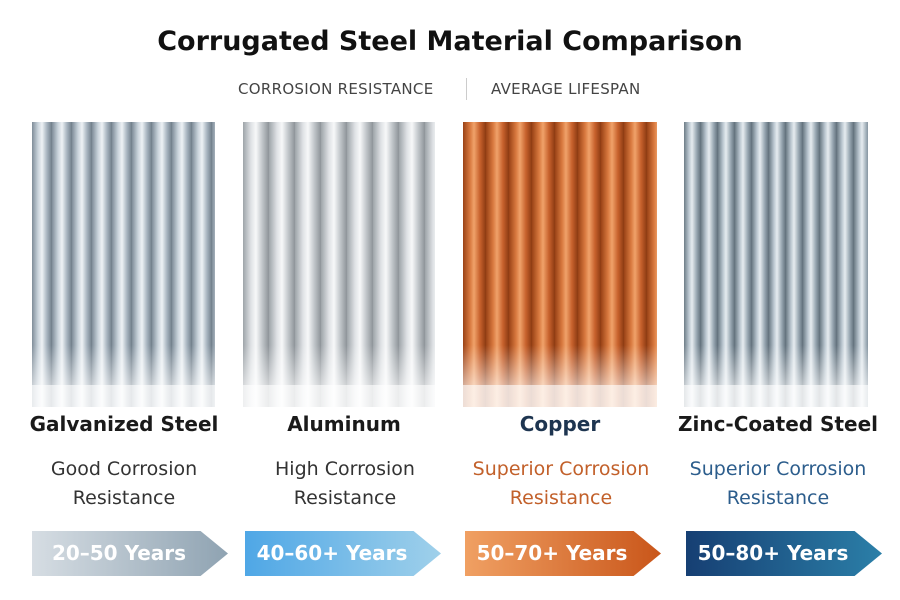  I want to click on material-name: Zinc-Coated Steel, so click(778, 424).